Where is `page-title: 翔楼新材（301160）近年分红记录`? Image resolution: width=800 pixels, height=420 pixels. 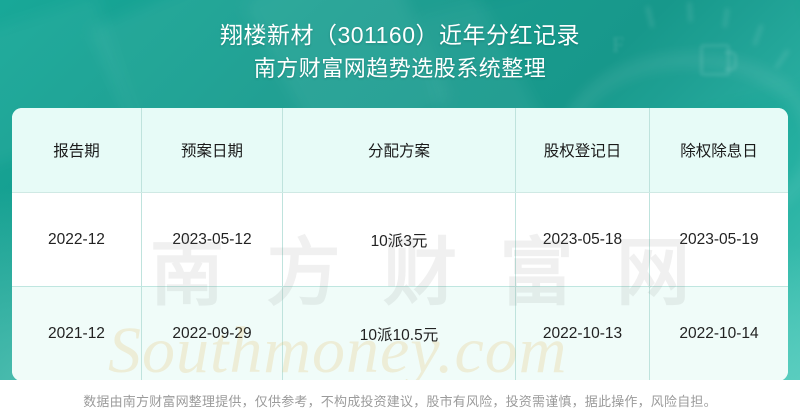 page-title: 翔楼新材（301160）近年分红记录 is located at coordinates (400, 35).